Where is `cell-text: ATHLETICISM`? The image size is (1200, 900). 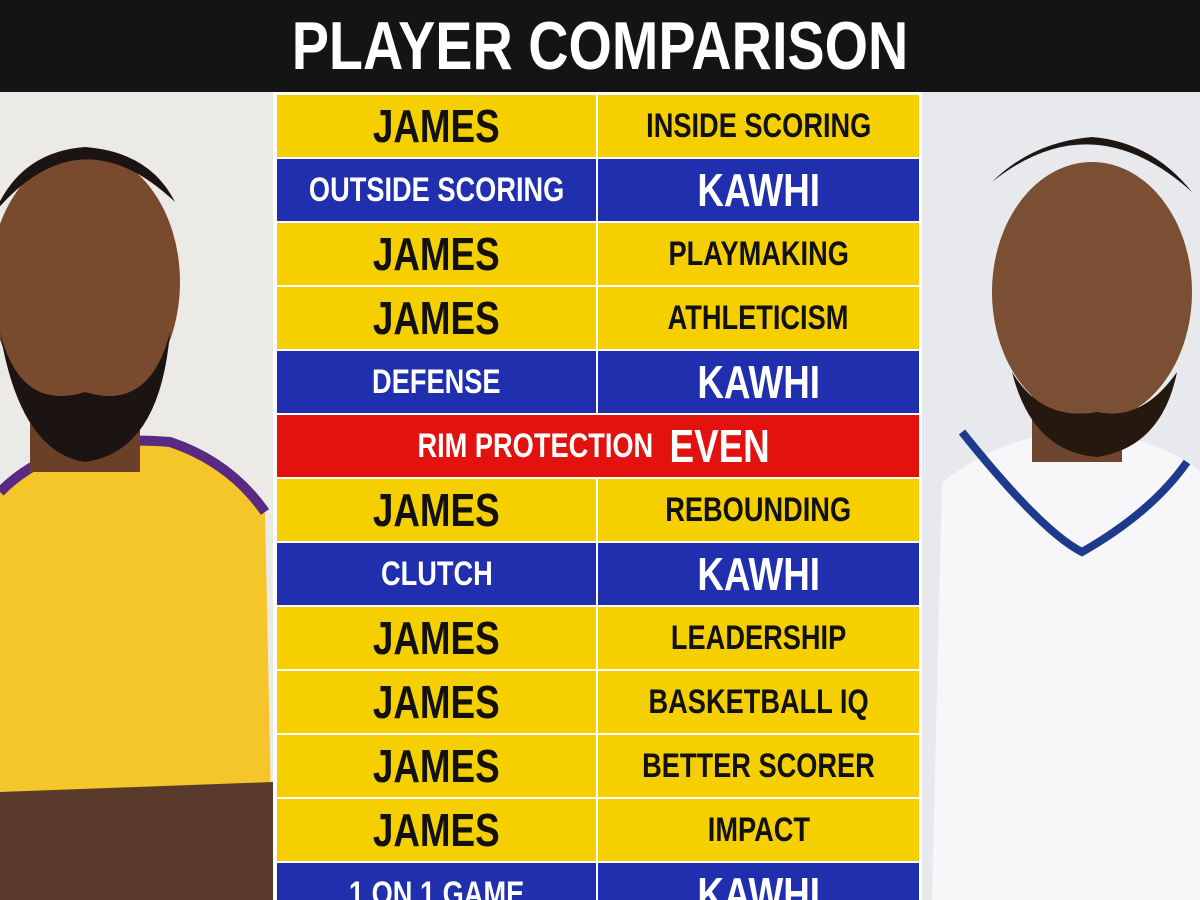
cell-text: ATHLETICISM is located at coordinates (758, 317).